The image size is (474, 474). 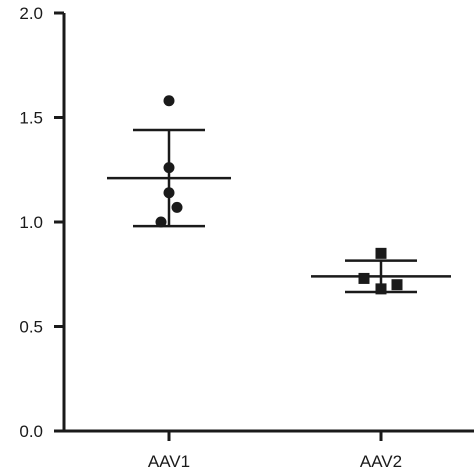 What do you see at coordinates (31, 13) in the screenshot?
I see `y-tick-label: 2.0` at bounding box center [31, 13].